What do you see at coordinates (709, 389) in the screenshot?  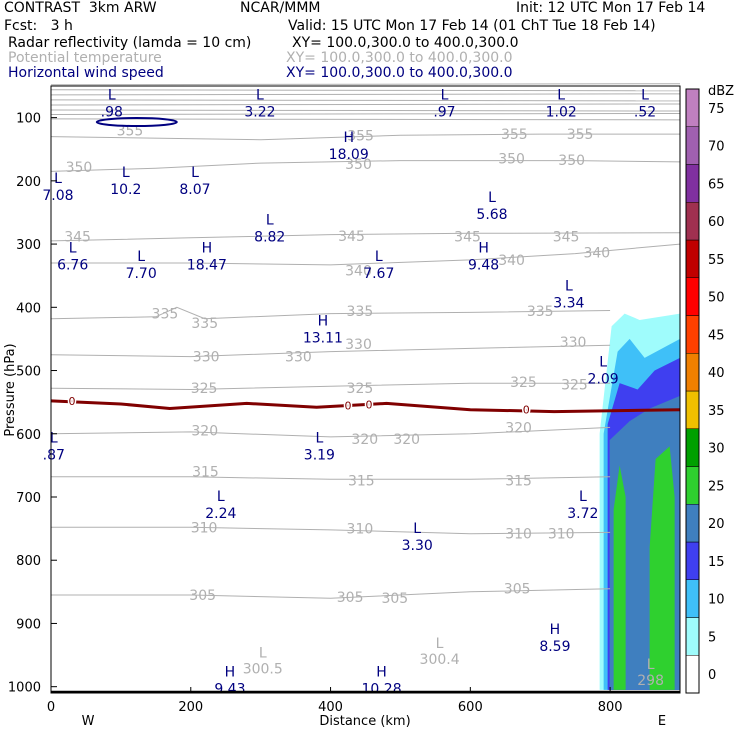 I see `colorbar-layer: 0 5 10 15 20 25 30 35 40 45 50 55 60 65 70 75 dBZ` at bounding box center [709, 389].